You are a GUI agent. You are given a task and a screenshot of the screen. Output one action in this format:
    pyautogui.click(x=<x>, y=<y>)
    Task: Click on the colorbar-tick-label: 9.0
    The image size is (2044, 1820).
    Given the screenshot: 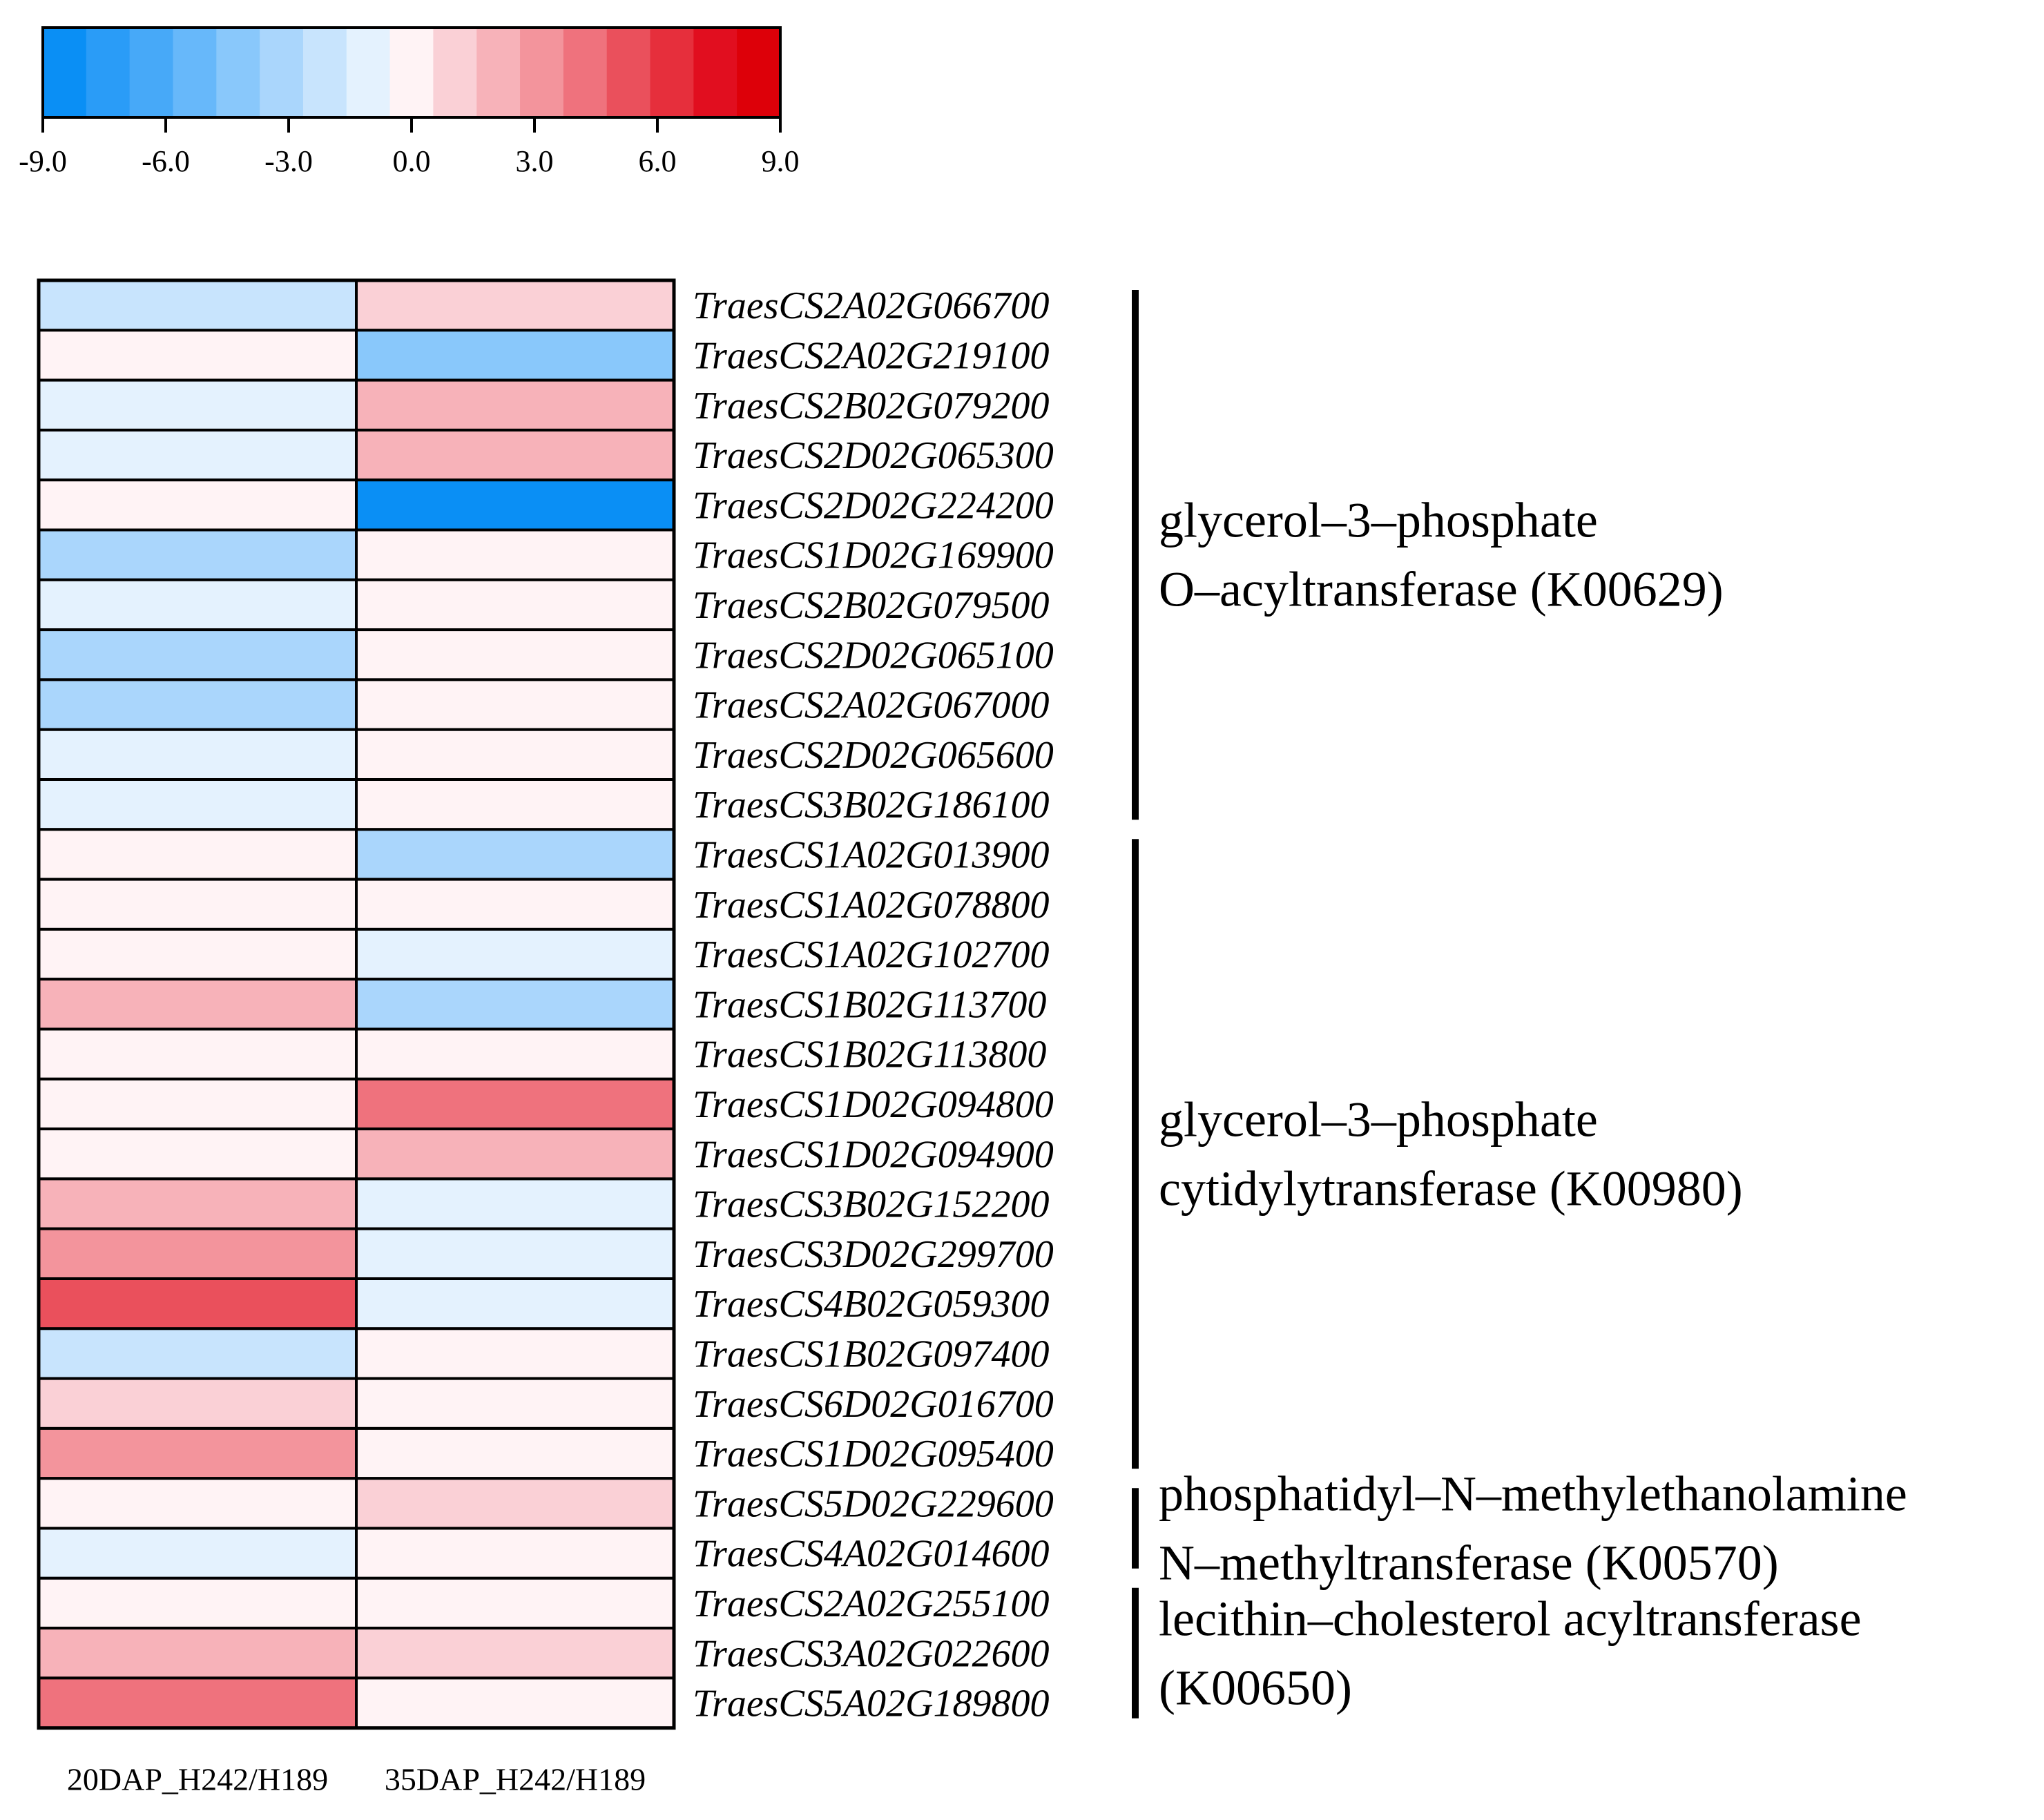 What is the action you would take?
    pyautogui.click(x=781, y=161)
    